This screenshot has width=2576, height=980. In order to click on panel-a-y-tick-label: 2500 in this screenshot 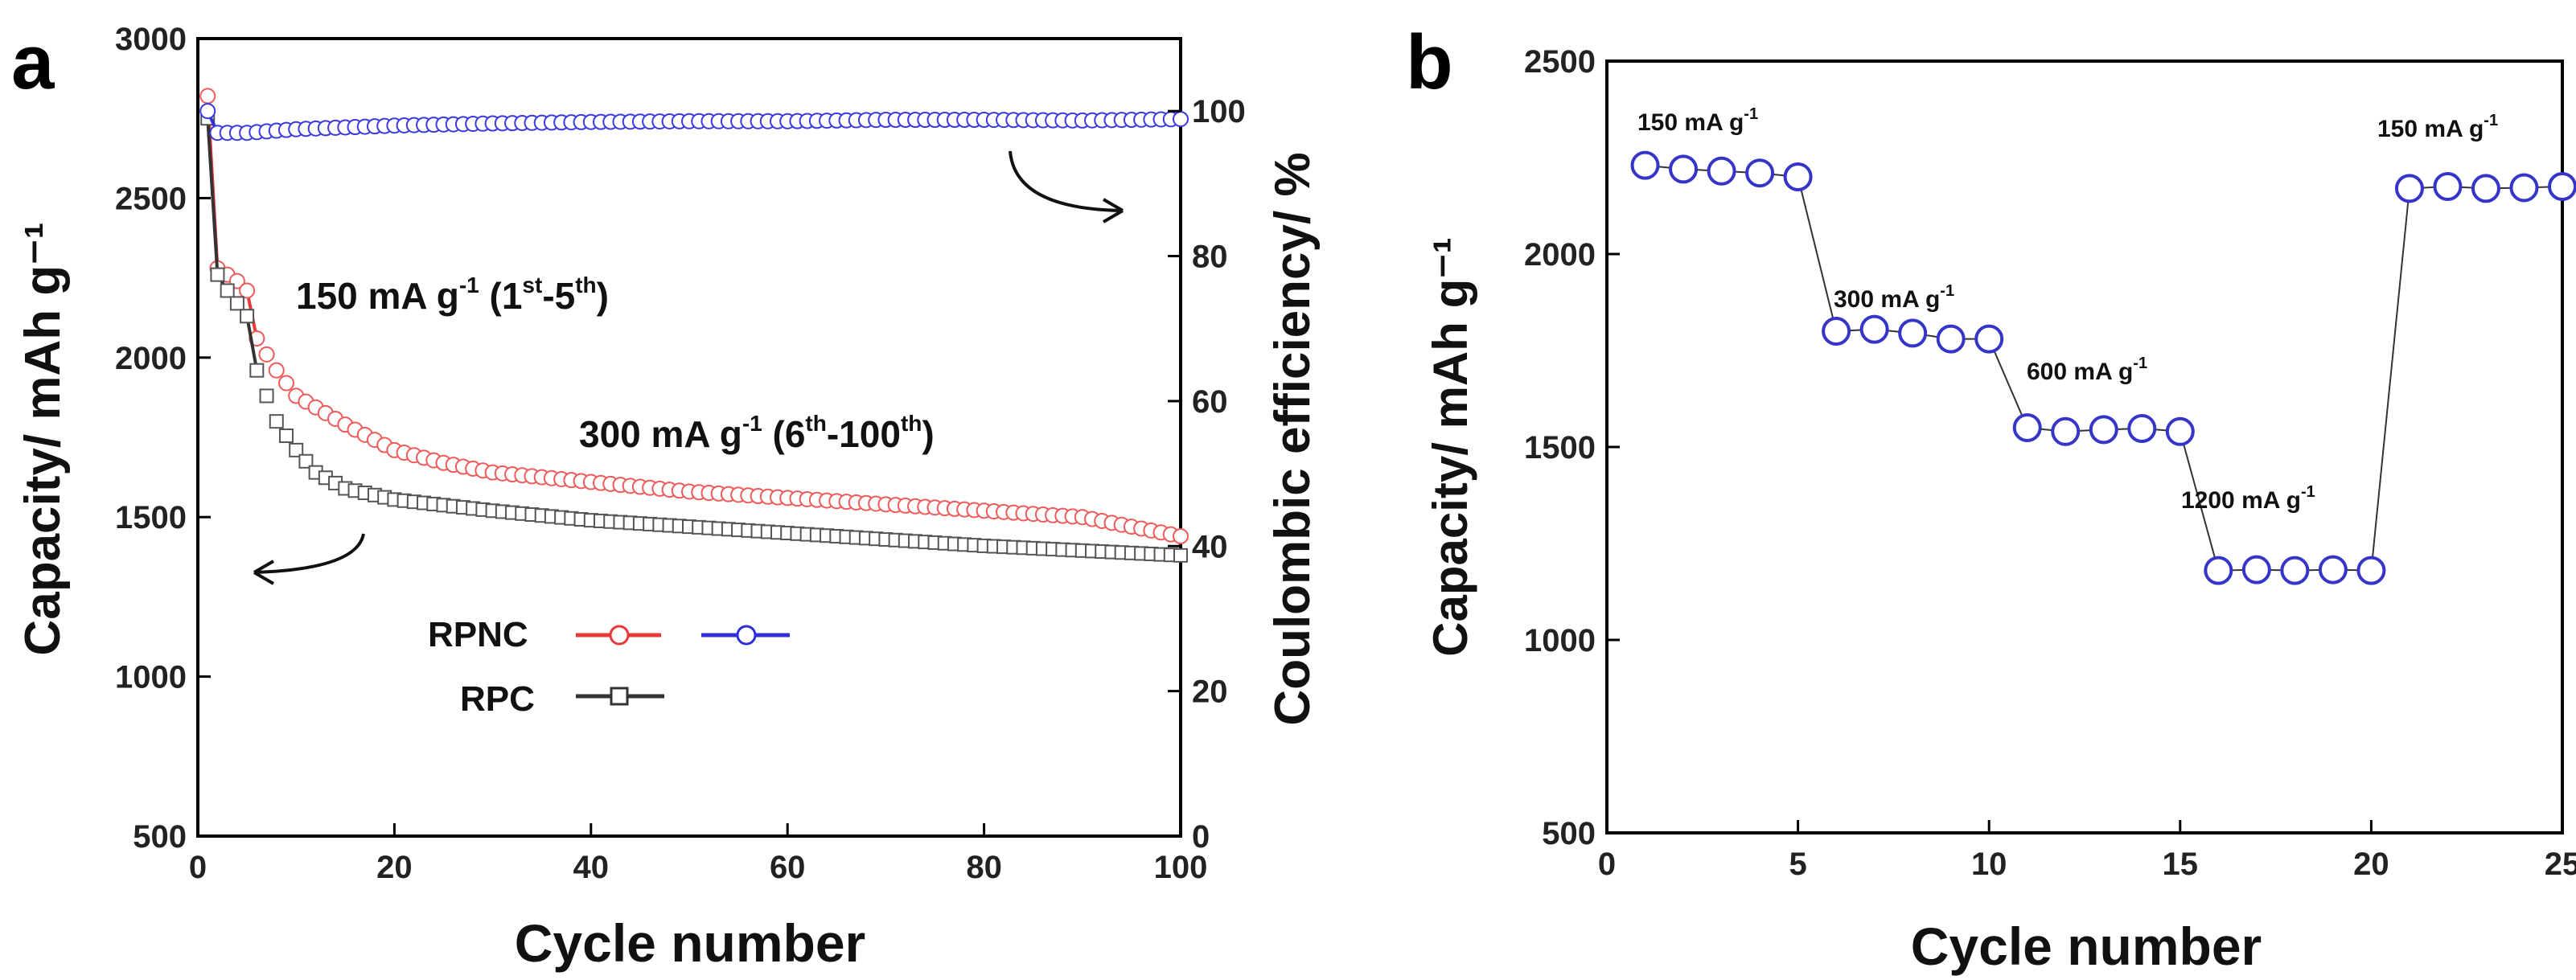, I will do `click(151, 198)`.